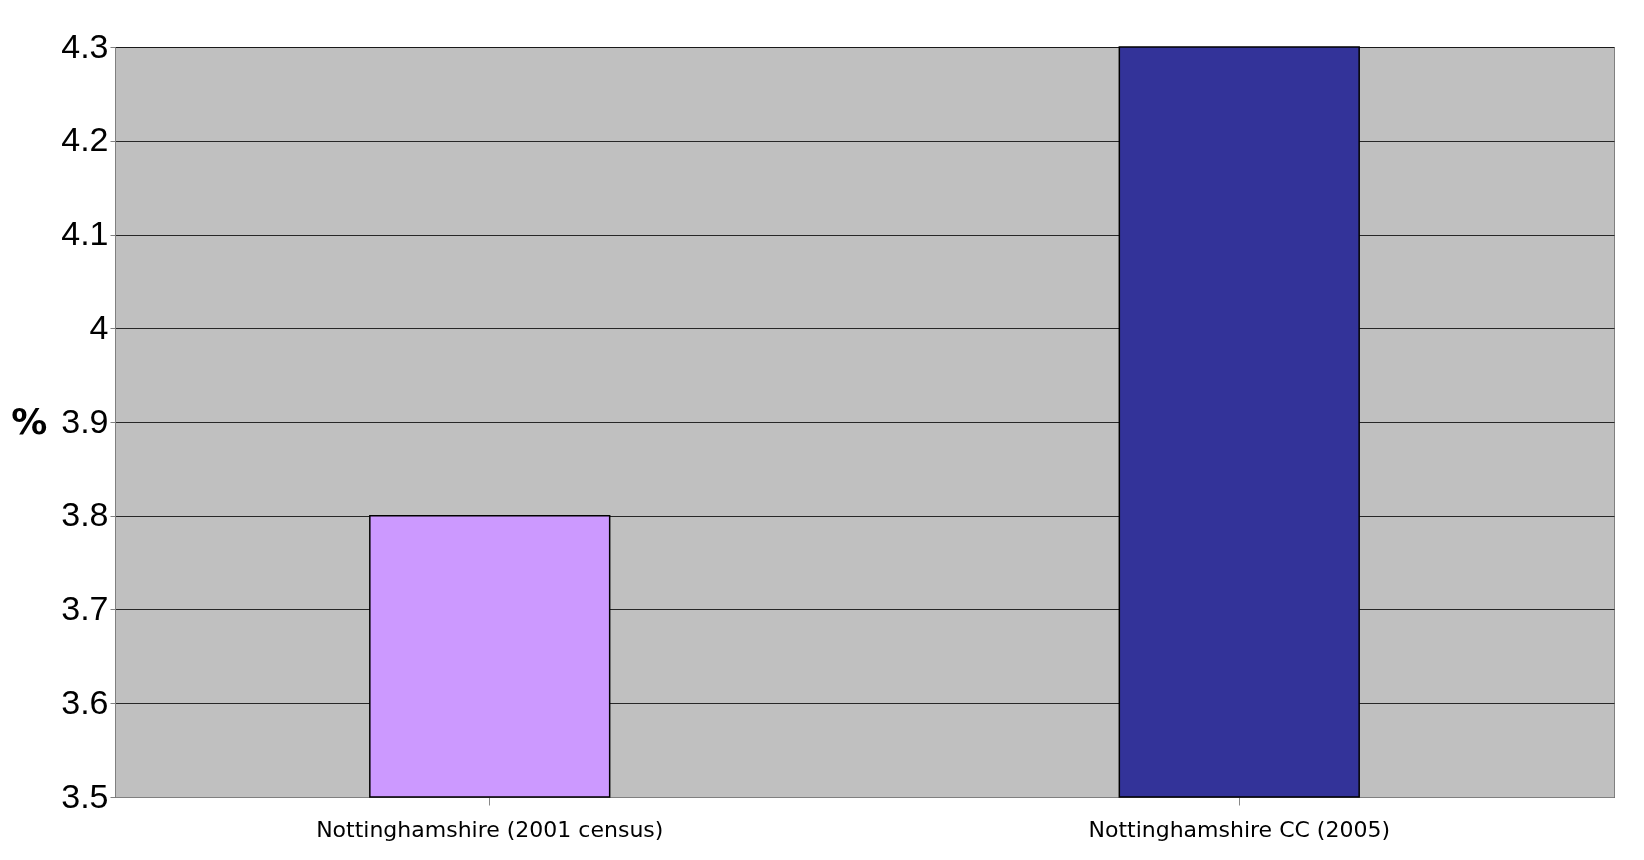  I want to click on y-tick-label: 3.9, so click(85, 420).